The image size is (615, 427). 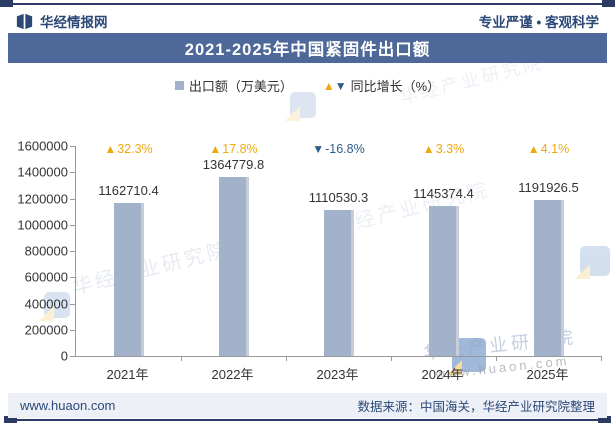 What do you see at coordinates (24, 21) in the screenshot?
I see `huajing-logo-icon` at bounding box center [24, 21].